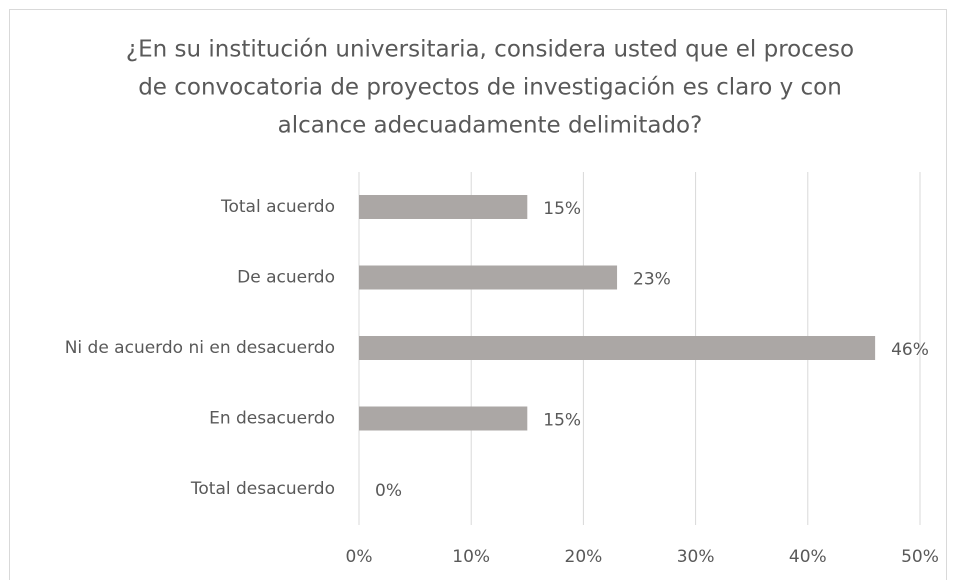 This screenshot has width=956, height=580. Describe the element at coordinates (262, 489) in the screenshot. I see `y-tick-label: Total desacuerdo` at that location.